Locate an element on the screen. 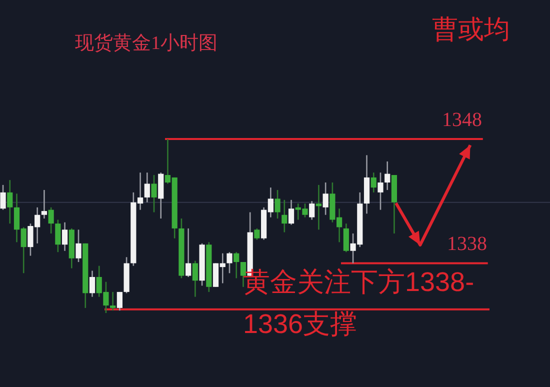 The image size is (550, 387). text: 1348 is located at coordinates (462, 120).